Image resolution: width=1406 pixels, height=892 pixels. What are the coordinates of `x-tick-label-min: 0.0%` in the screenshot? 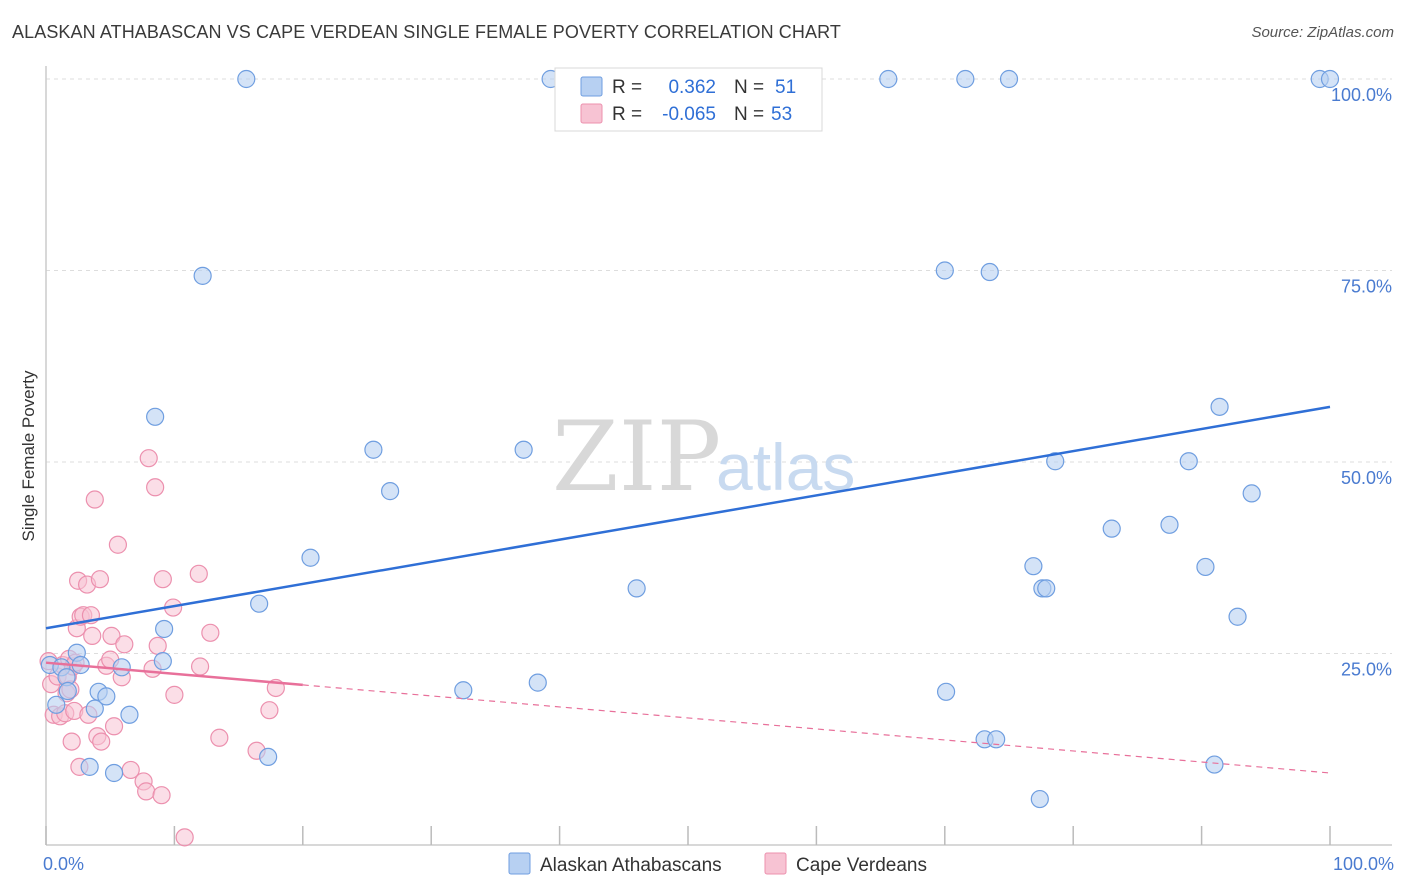 It's located at (63, 864).